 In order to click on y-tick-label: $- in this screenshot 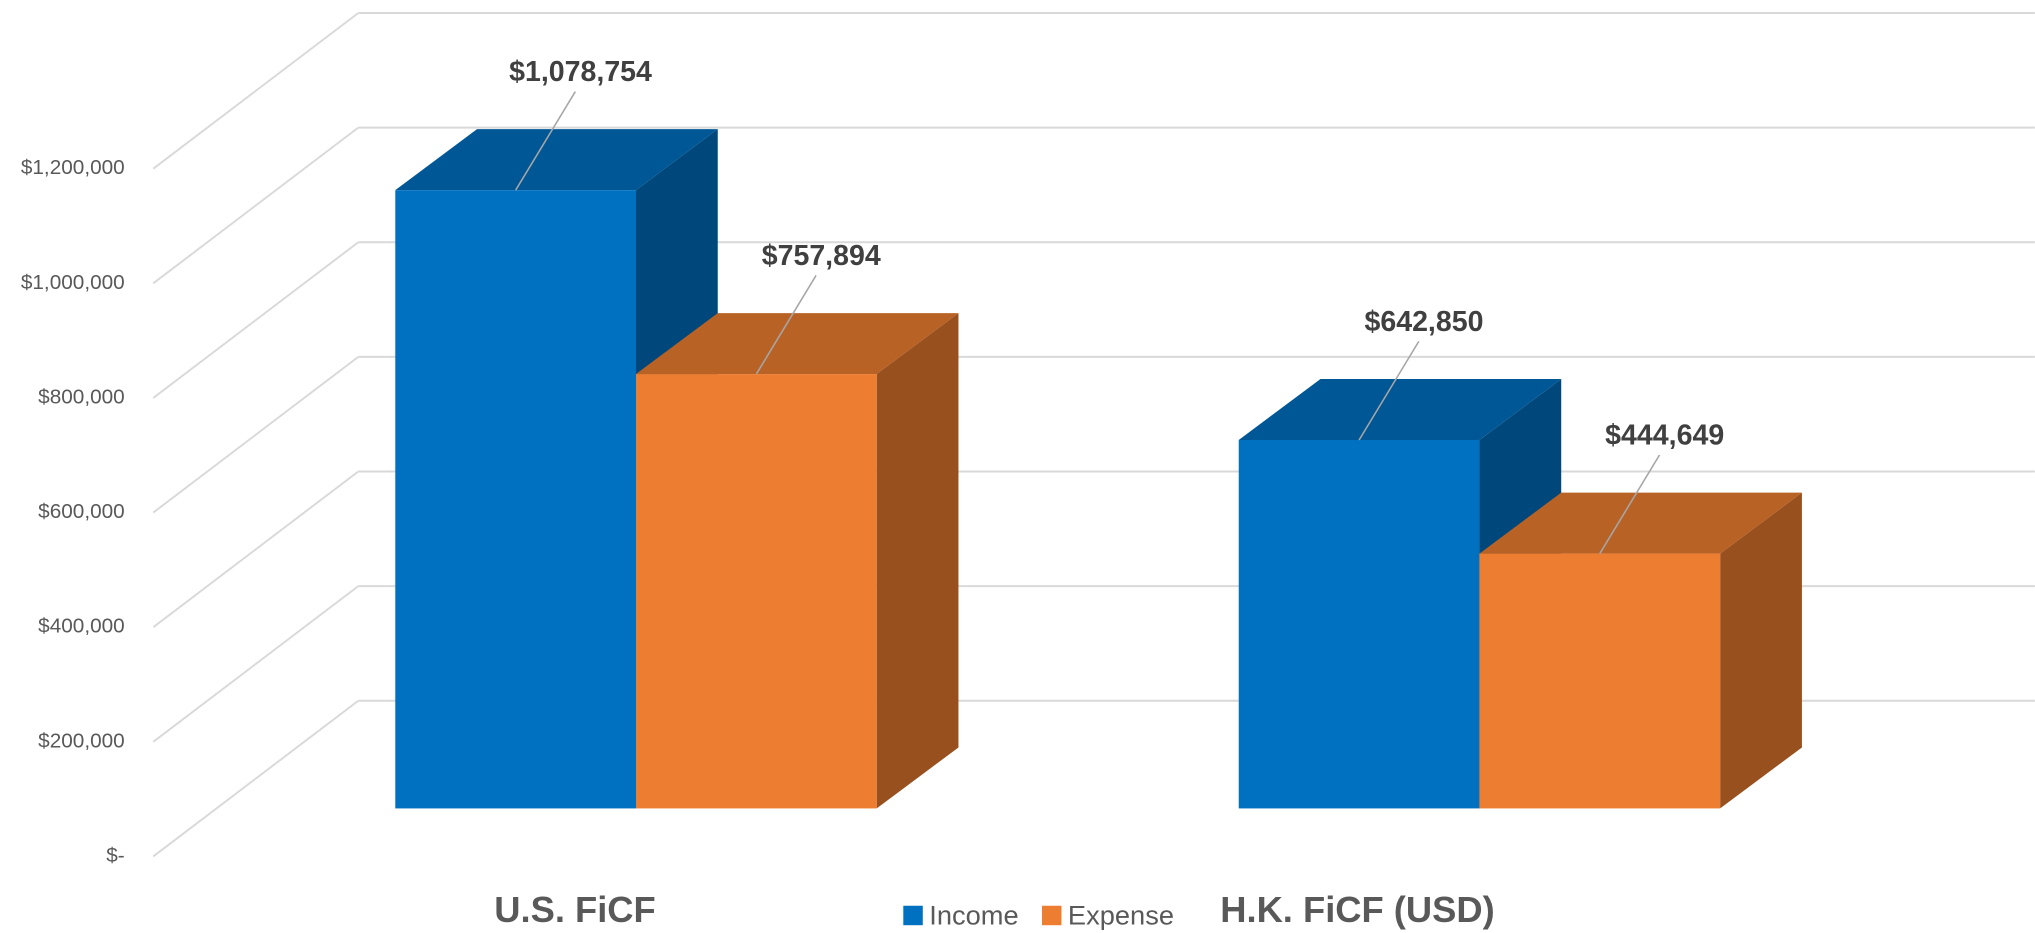, I will do `click(115, 855)`.